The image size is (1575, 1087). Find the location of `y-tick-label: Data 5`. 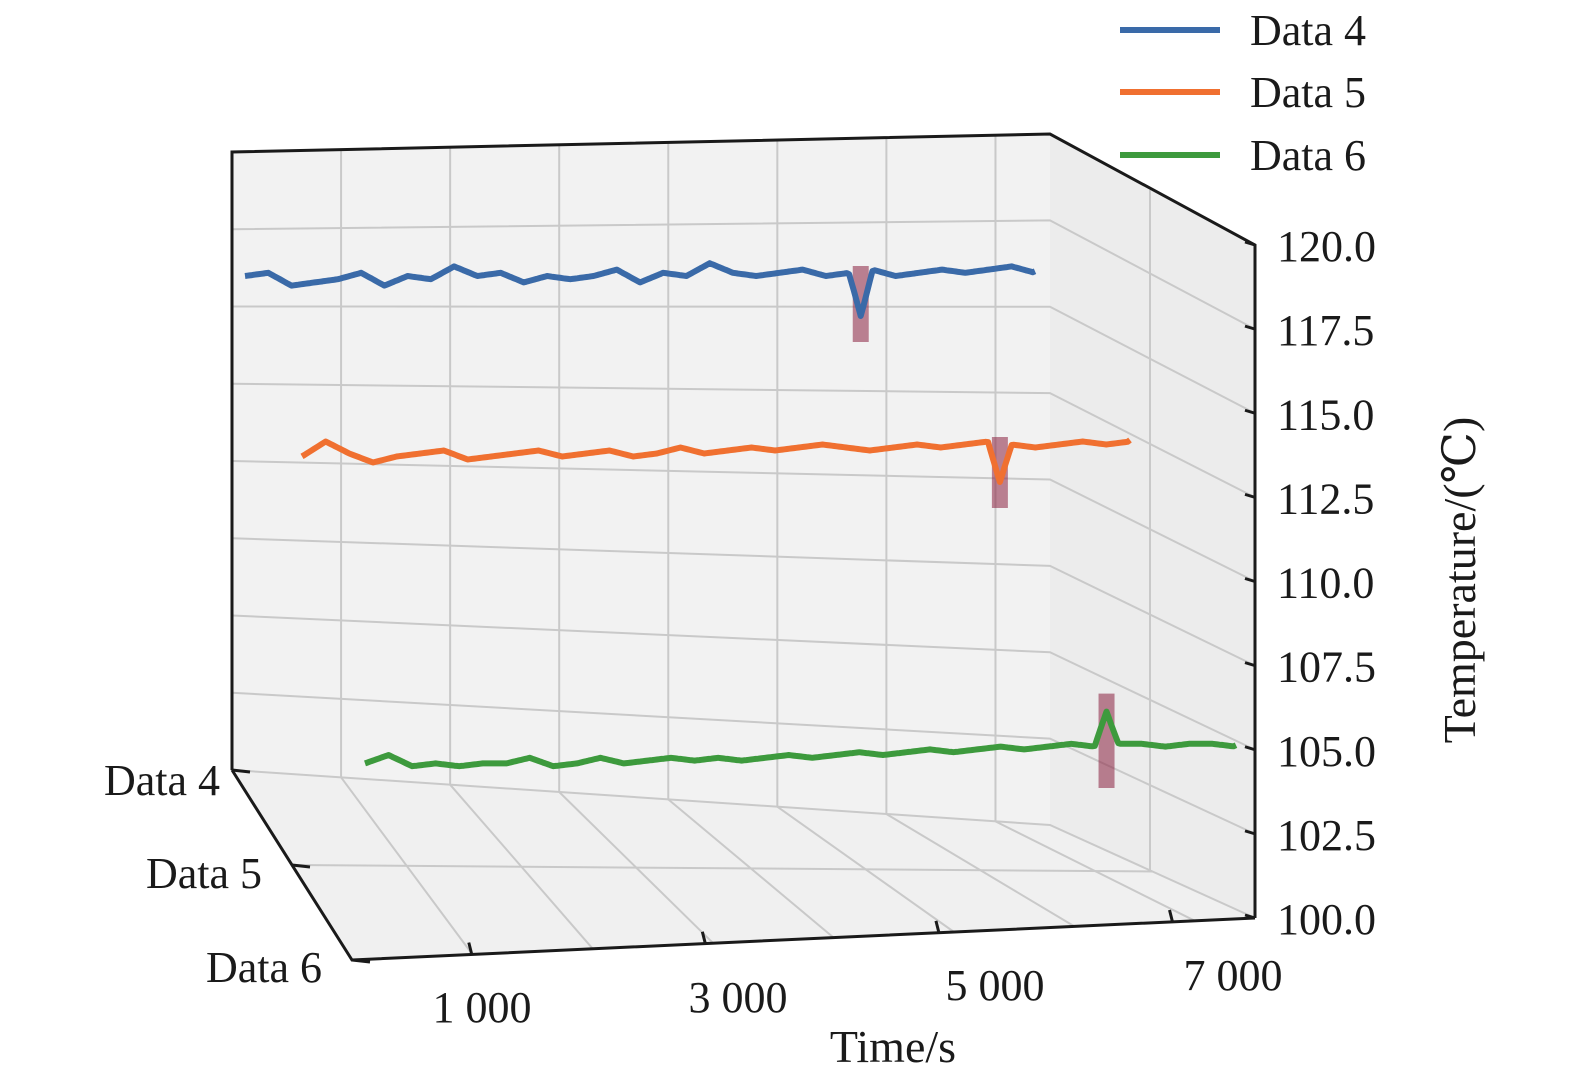

y-tick-label: Data 5 is located at coordinates (204, 873).